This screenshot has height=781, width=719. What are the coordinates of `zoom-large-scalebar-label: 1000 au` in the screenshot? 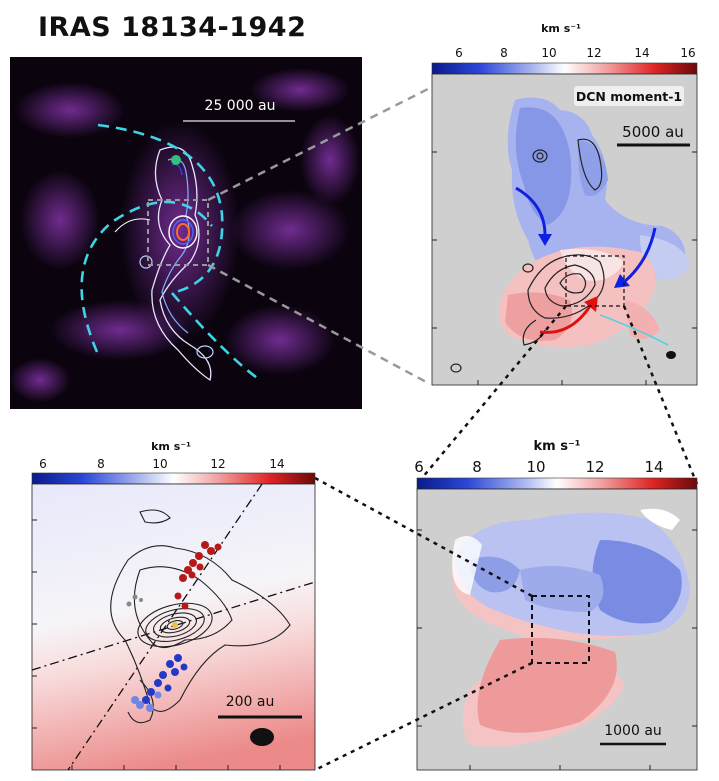 It's located at (633, 731).